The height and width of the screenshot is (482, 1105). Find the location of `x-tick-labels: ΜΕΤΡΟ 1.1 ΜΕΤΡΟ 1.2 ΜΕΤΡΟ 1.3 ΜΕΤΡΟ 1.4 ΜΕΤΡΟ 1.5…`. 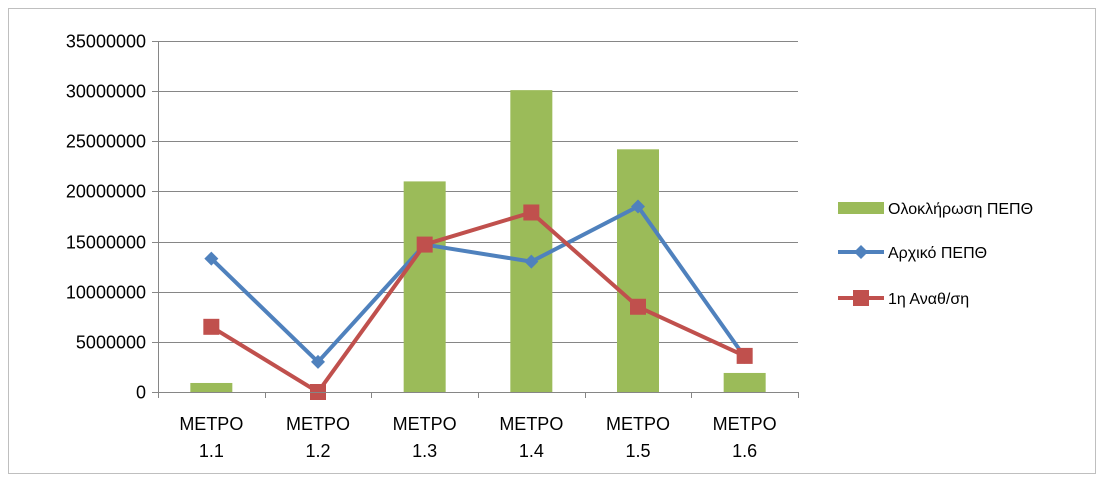

x-tick-labels: ΜΕΤΡΟ 1.1 ΜΕΤΡΟ 1.2 ΜΕΤΡΟ 1.3 ΜΕΤΡΟ 1.4 ΜΕΤΡΟ 1.5… is located at coordinates (477, 437).